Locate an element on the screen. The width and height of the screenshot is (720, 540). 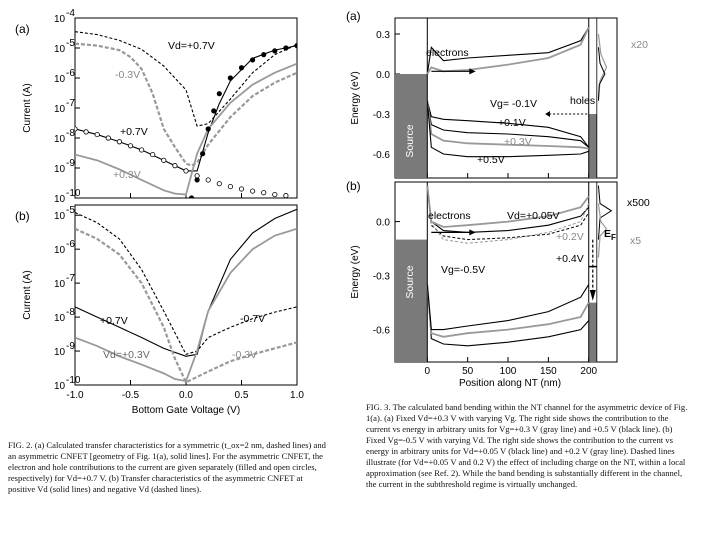
fig3a-drain-label: Drain is located at coordinates (613, 143).